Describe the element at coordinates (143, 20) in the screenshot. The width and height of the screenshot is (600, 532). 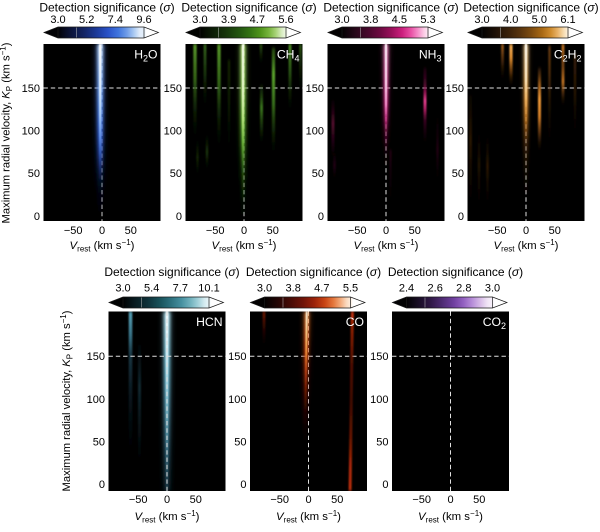
I see `svg-text: 9.6` at that location.